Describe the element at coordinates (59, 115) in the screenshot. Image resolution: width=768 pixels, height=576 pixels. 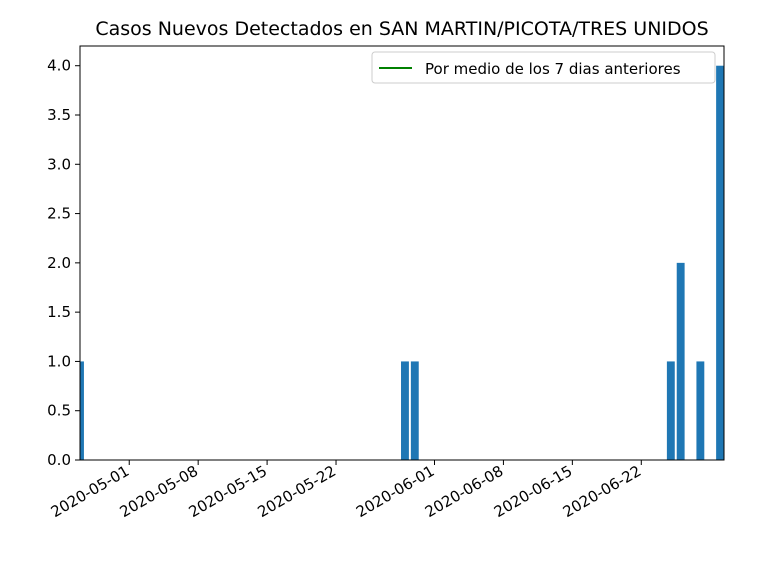
I see `y-tick-label: 3.5` at that location.